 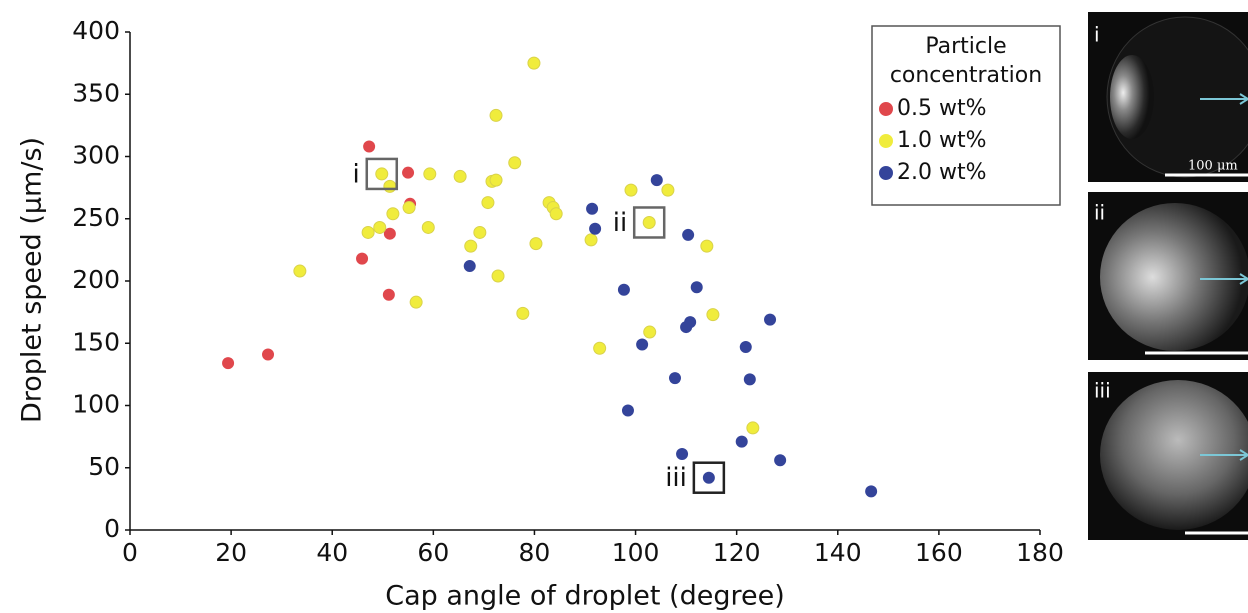 I want to click on legend-label: 2.0 wt%, so click(x=942, y=172).